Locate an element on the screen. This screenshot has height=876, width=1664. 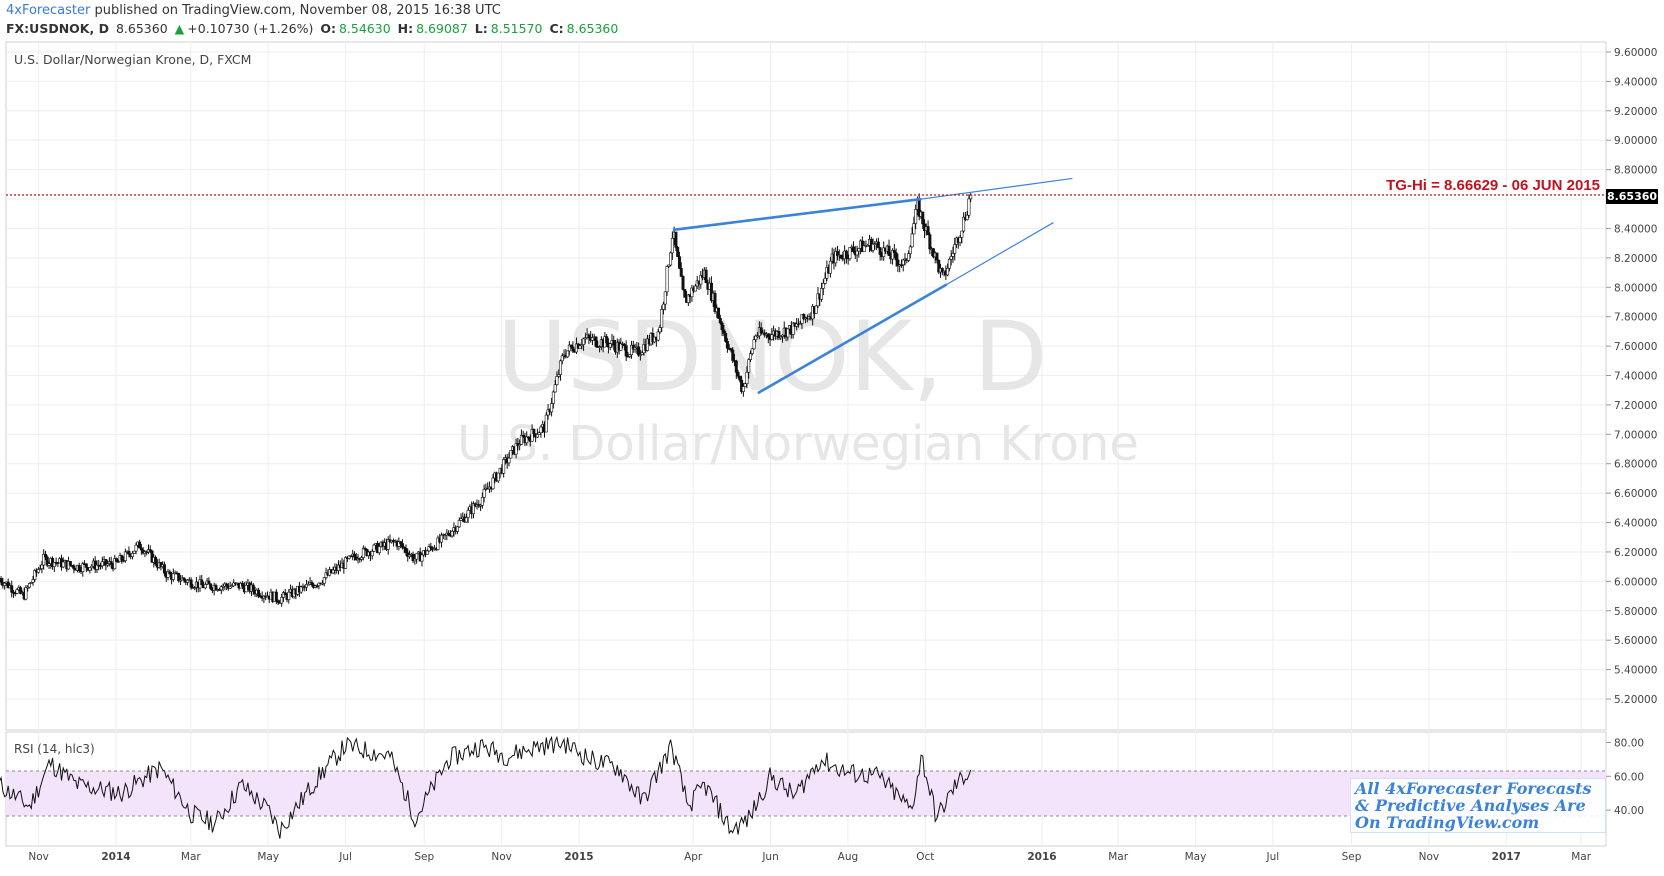
time-tick-label: May is located at coordinates (268, 857).